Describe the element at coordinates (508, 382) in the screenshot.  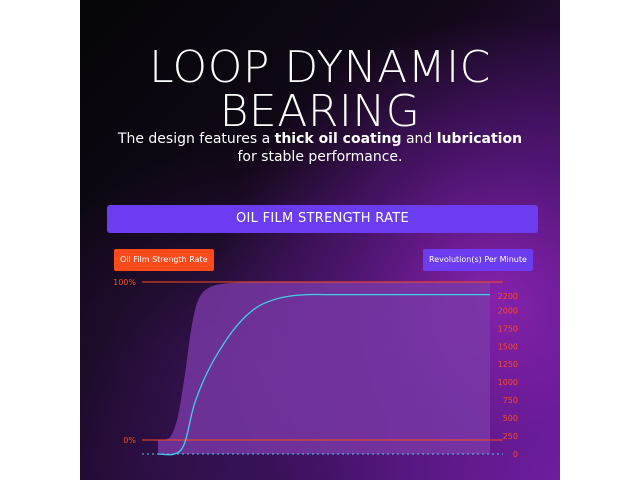
I see `right-tick-label: 1000` at that location.